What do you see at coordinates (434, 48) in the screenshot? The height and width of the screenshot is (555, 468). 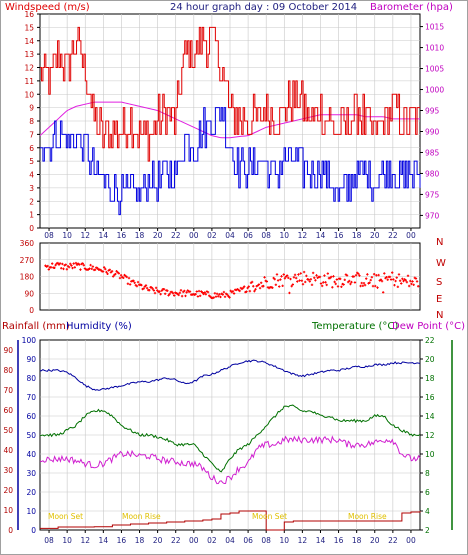 I see `barometer-tick-label: 1010` at bounding box center [434, 48].